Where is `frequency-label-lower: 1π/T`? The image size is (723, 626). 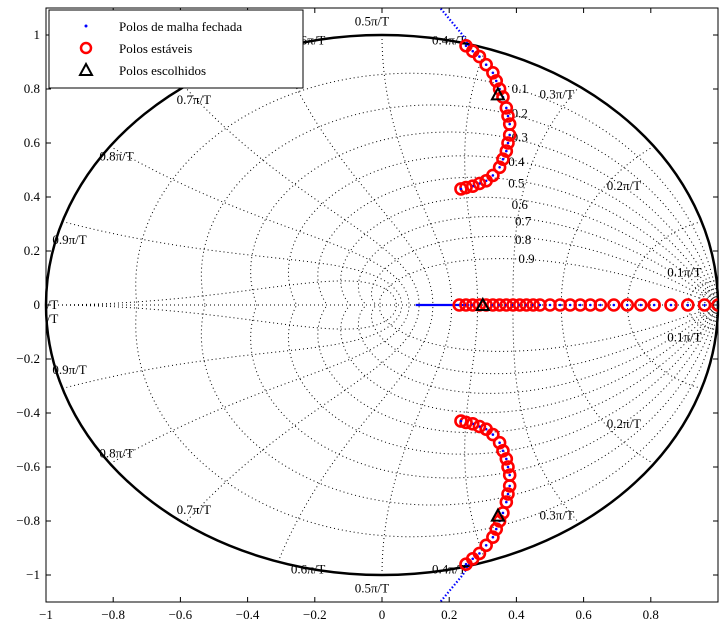
frequency-label-lower: 1π/T is located at coordinates (46, 318).